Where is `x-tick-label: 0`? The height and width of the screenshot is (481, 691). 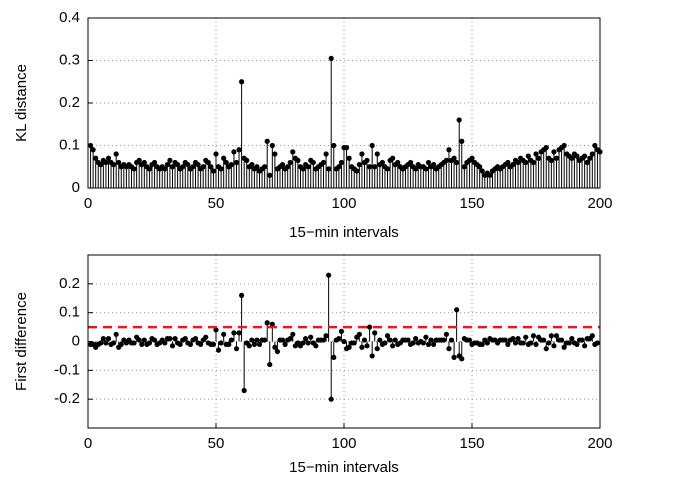
x-tick-label: 0 is located at coordinates (88, 443).